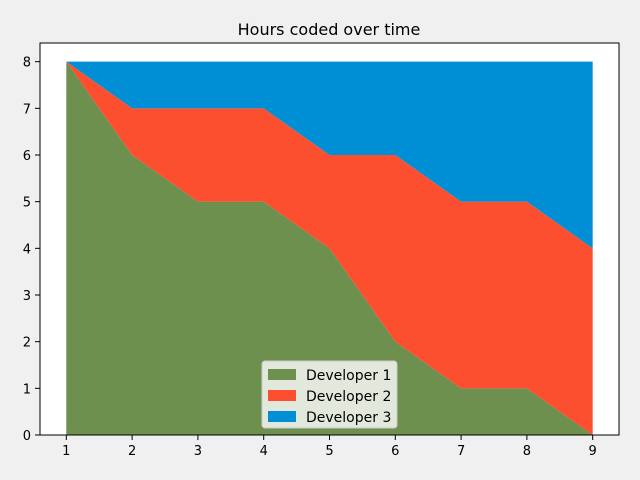  What do you see at coordinates (329, 451) in the screenshot?
I see `x-tick-label: 5` at bounding box center [329, 451].